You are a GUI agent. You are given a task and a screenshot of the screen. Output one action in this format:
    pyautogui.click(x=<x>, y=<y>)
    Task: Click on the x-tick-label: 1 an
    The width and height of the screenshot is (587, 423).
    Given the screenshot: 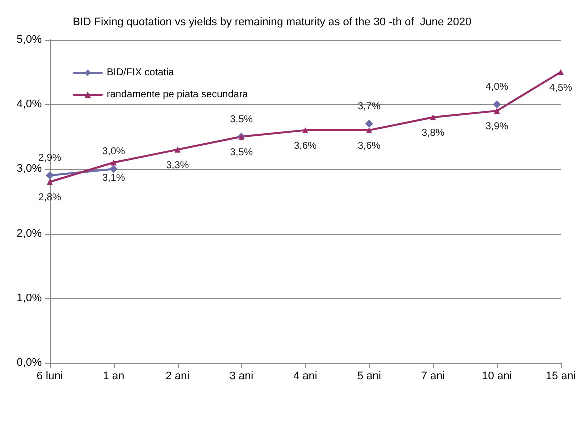 What is the action you would take?
    pyautogui.click(x=114, y=376)
    